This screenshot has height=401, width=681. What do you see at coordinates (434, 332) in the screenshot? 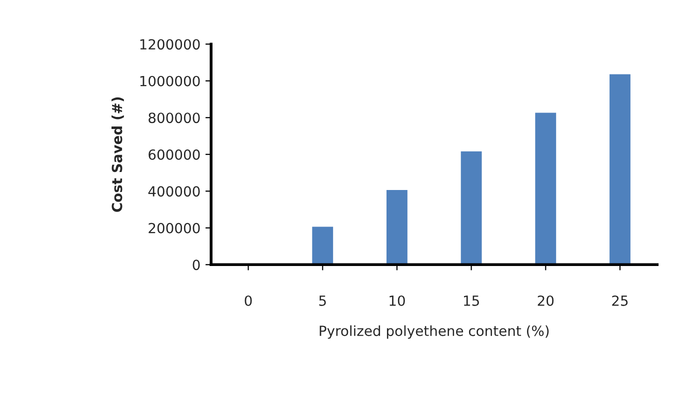
I see `x-axis-title: Pyrolized polyethene content (%)` at bounding box center [434, 332].